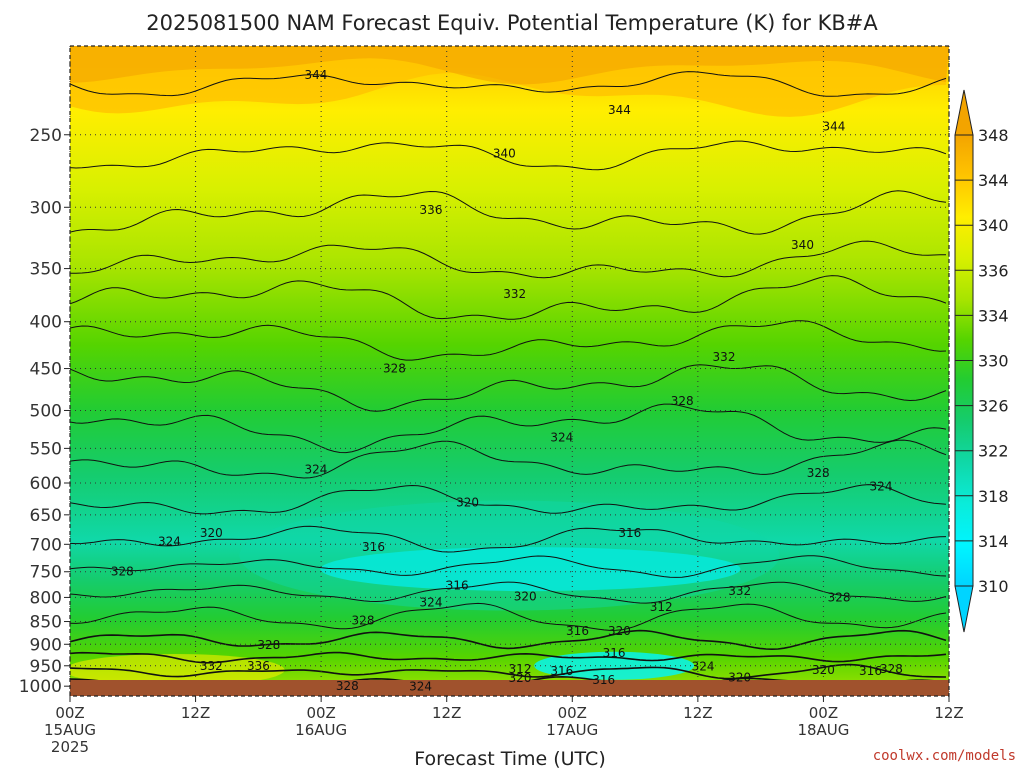 The image size is (1024, 768). Describe the element at coordinates (46, 667) in the screenshot. I see `y-tick-label: 950` at that location.